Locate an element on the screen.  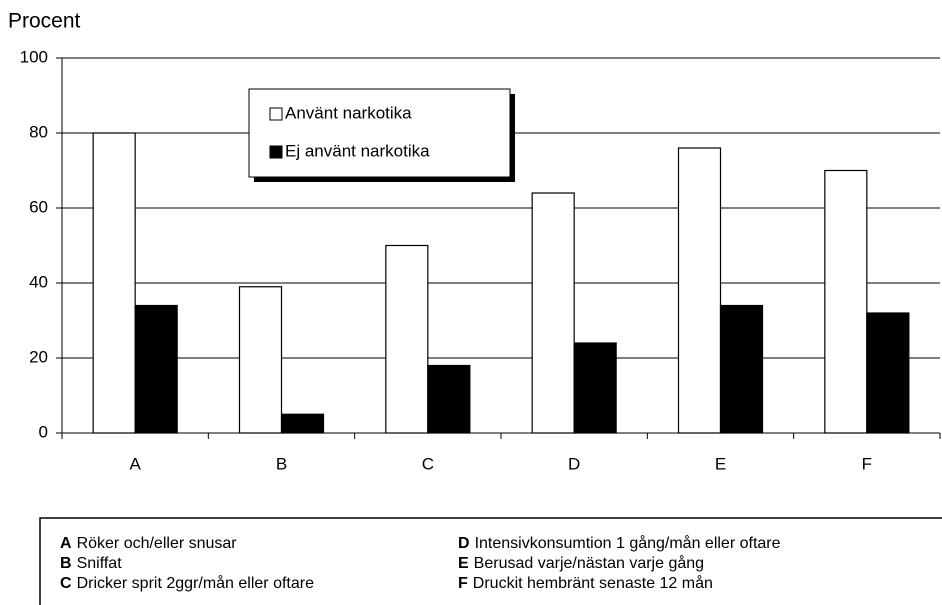
key-entry: F Druckit hembränt senaste 12 mån is located at coordinates (585, 583).